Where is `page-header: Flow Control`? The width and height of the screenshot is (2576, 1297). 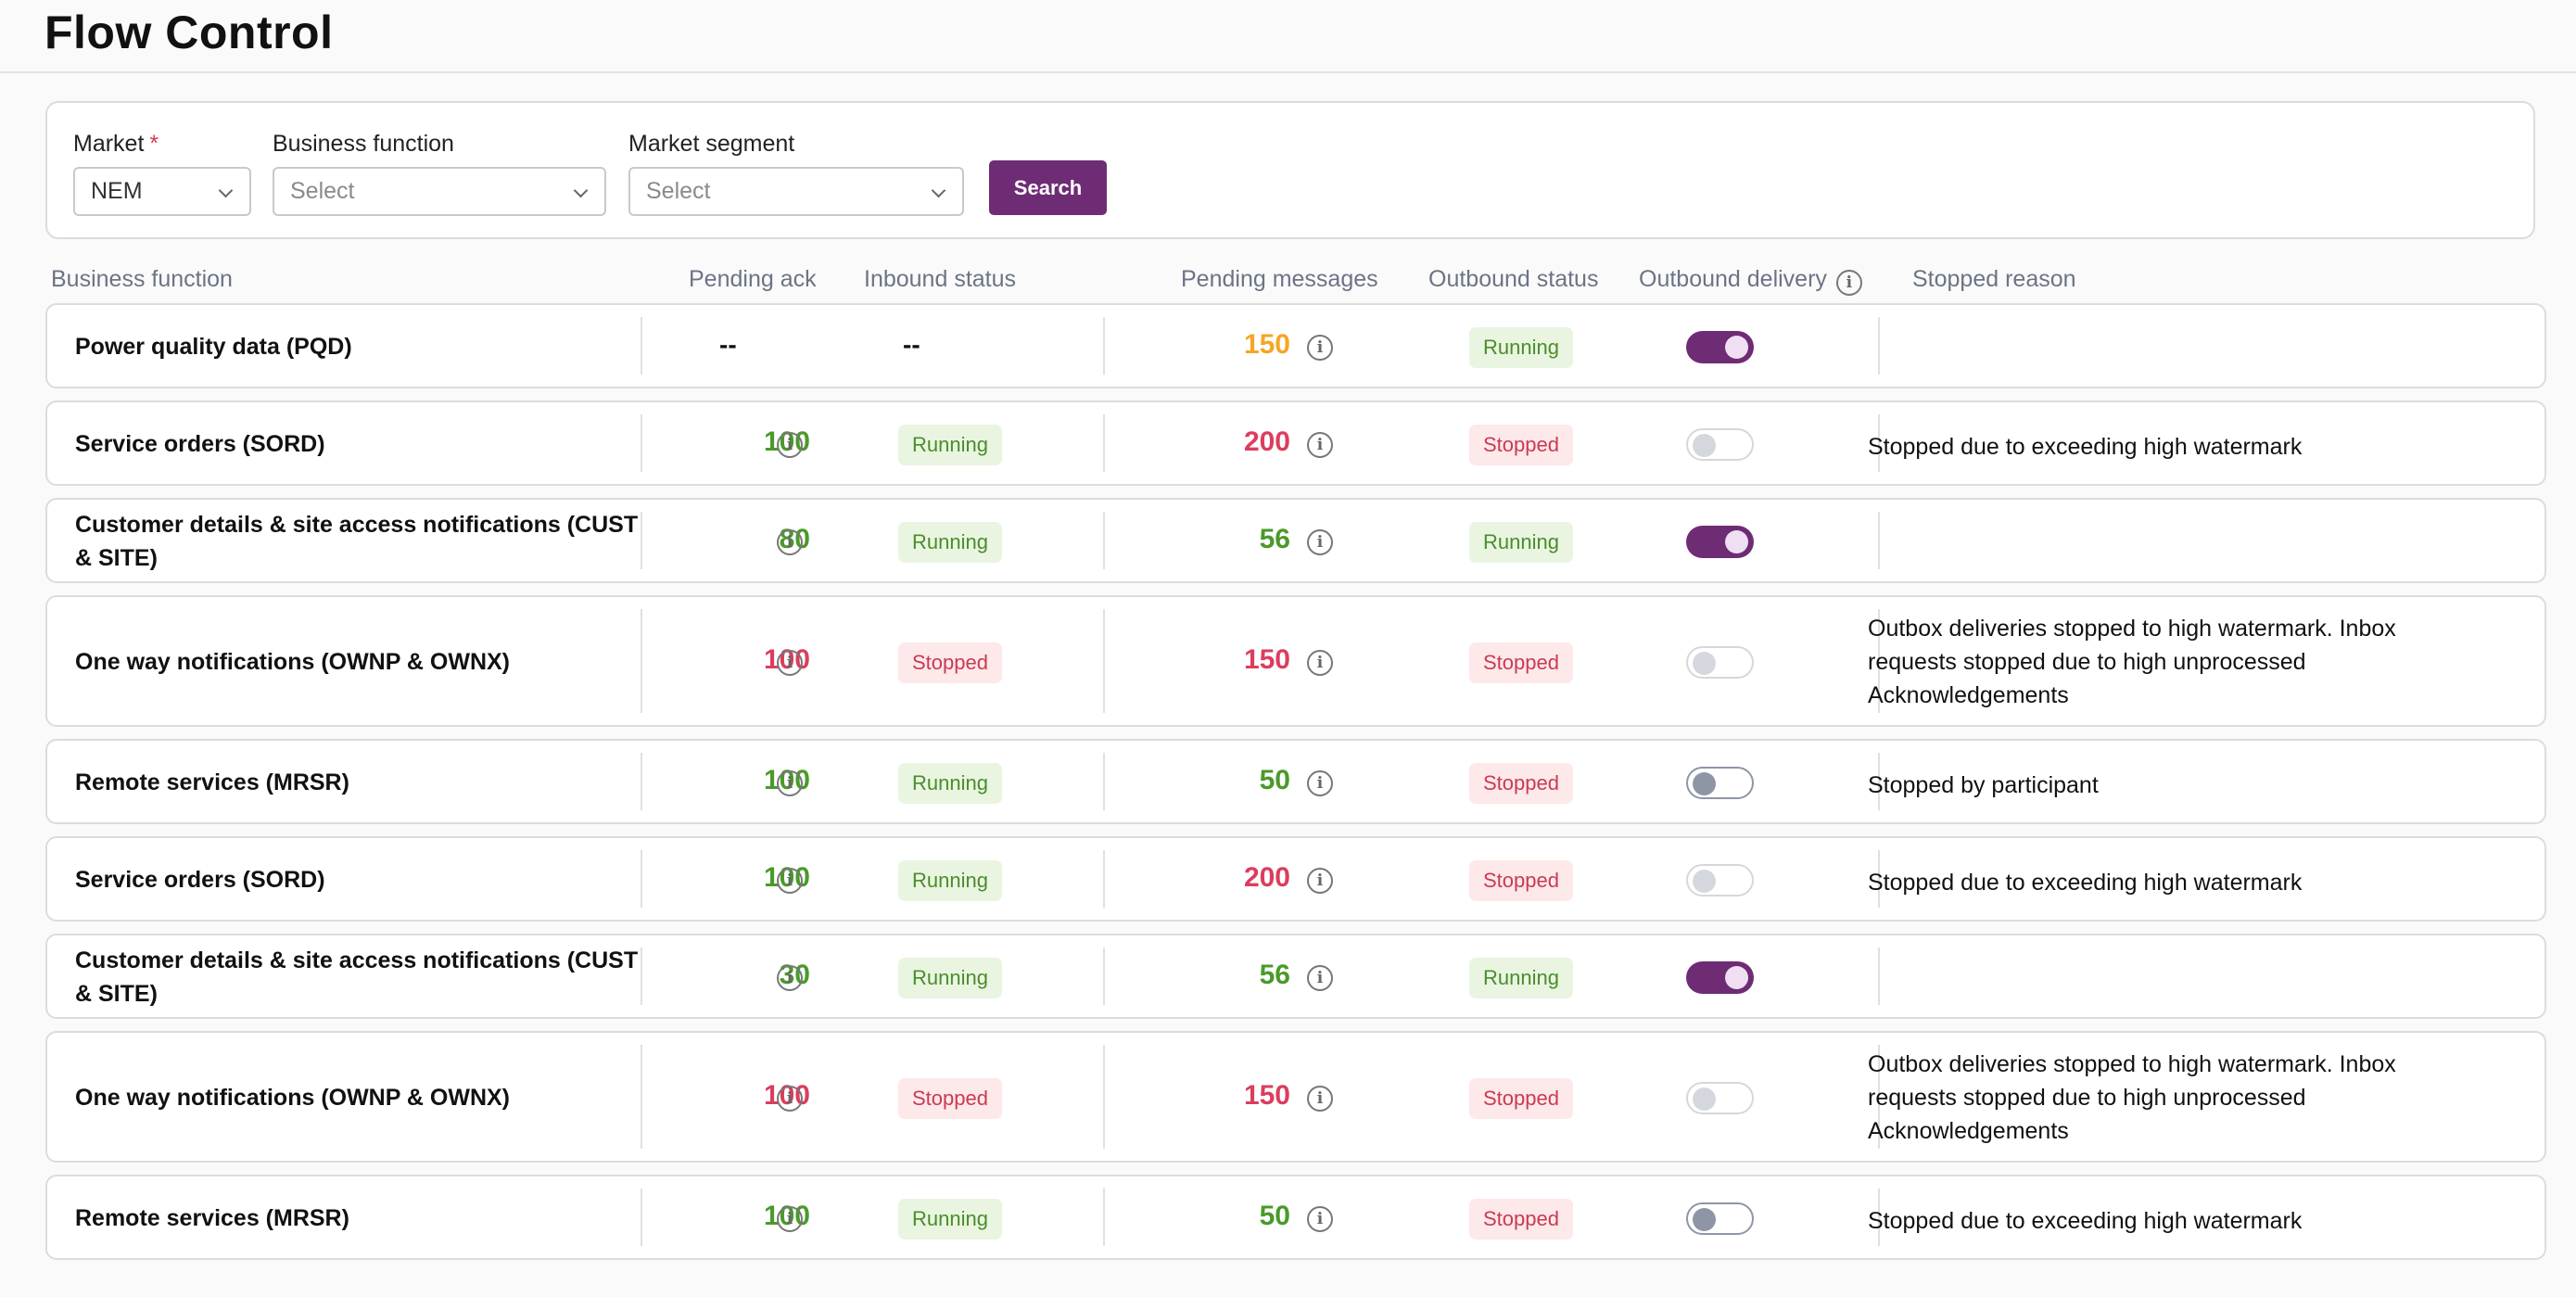
page-header: Flow Control is located at coordinates (1288, 36).